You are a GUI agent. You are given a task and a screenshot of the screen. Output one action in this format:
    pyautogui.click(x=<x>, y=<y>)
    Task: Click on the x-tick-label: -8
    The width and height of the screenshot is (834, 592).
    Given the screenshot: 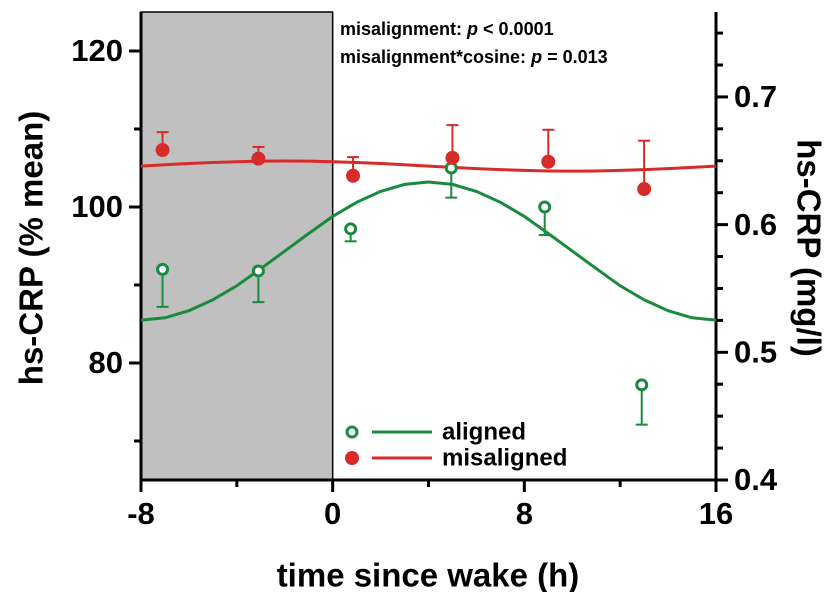 What is the action you would take?
    pyautogui.click(x=141, y=513)
    